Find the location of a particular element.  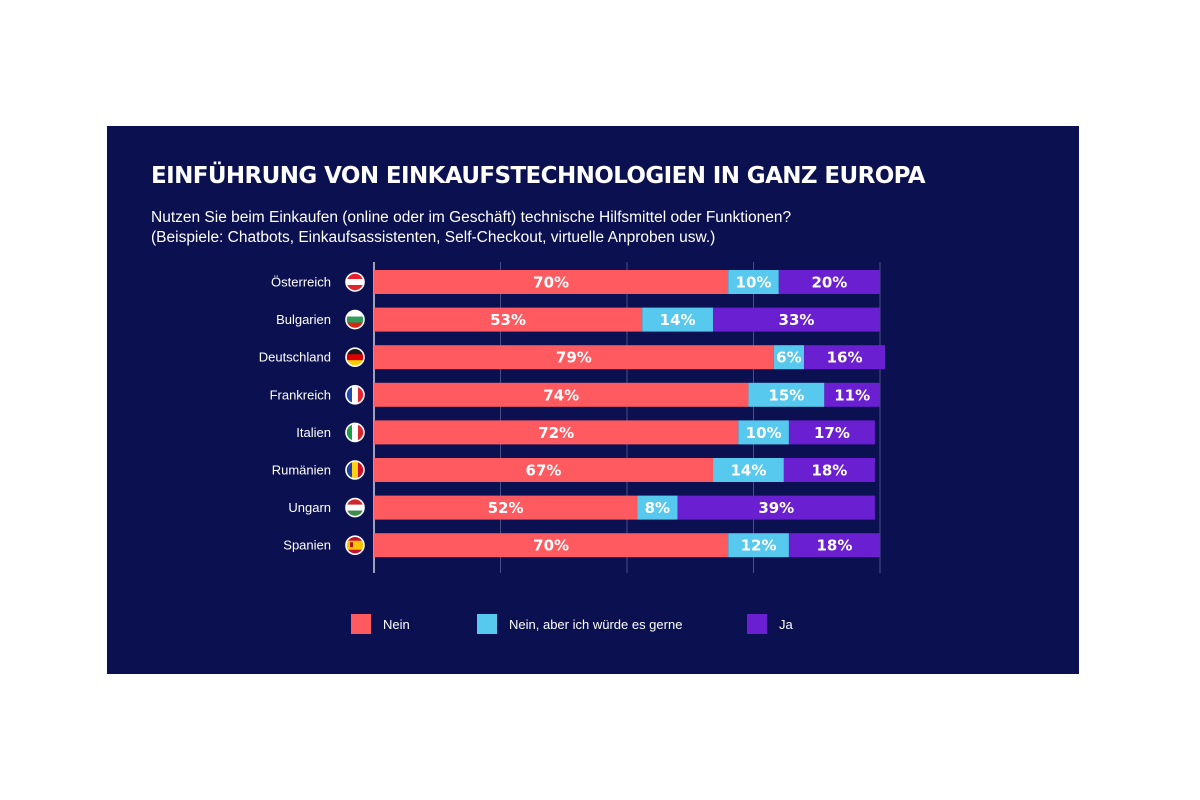

data-label: 15% is located at coordinates (786, 395).